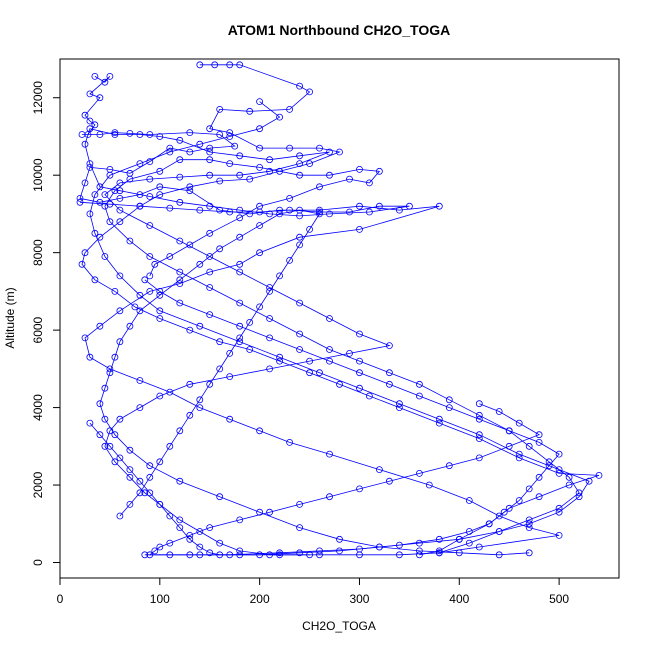 This screenshot has height=650, width=650. Describe the element at coordinates (60, 599) in the screenshot. I see `x-tick-label: 0` at that location.